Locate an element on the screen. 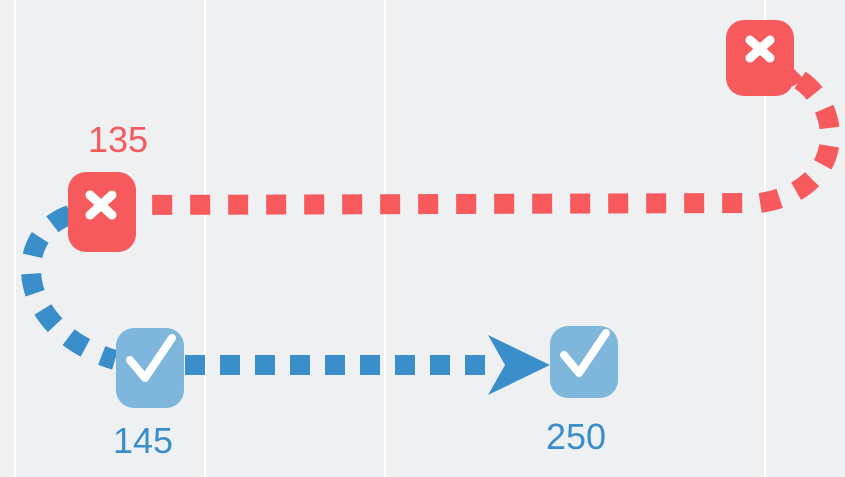 The width and height of the screenshot is (845, 477). node-label: 145 is located at coordinates (143, 440).